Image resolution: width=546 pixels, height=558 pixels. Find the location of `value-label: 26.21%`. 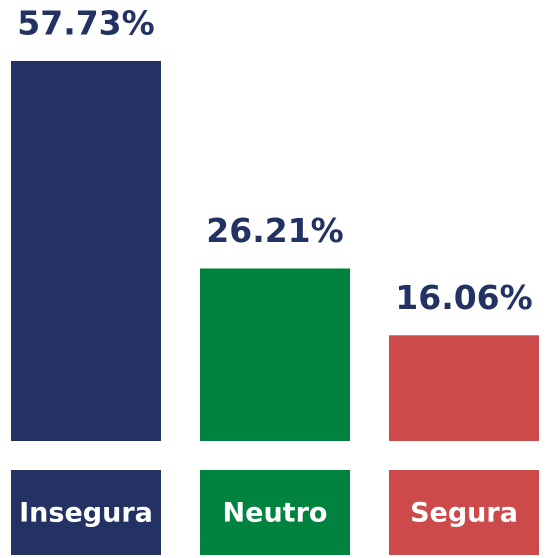

value-label: 26.21% is located at coordinates (274, 230).